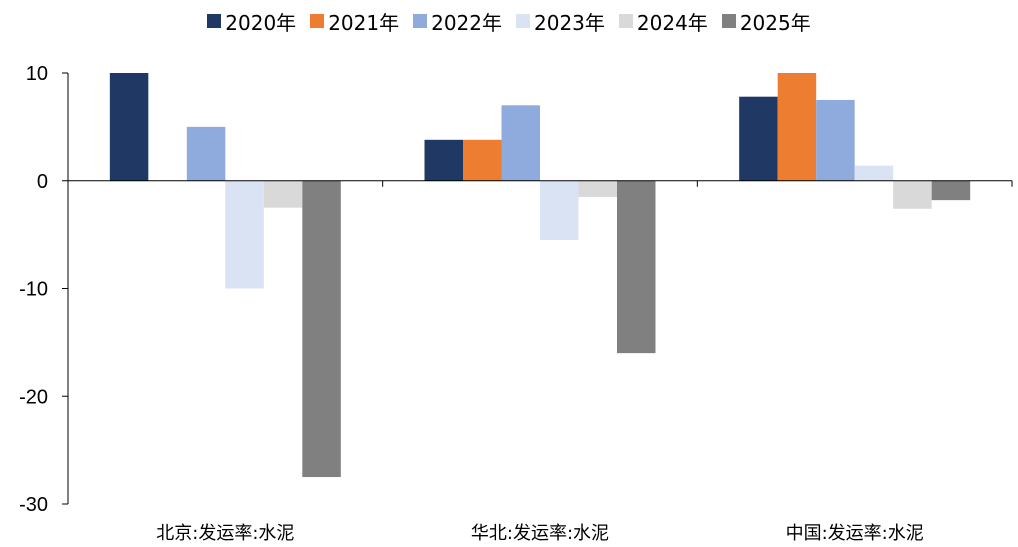 The image size is (1018, 547). I want to click on bar-2025年-2, so click(951, 190).